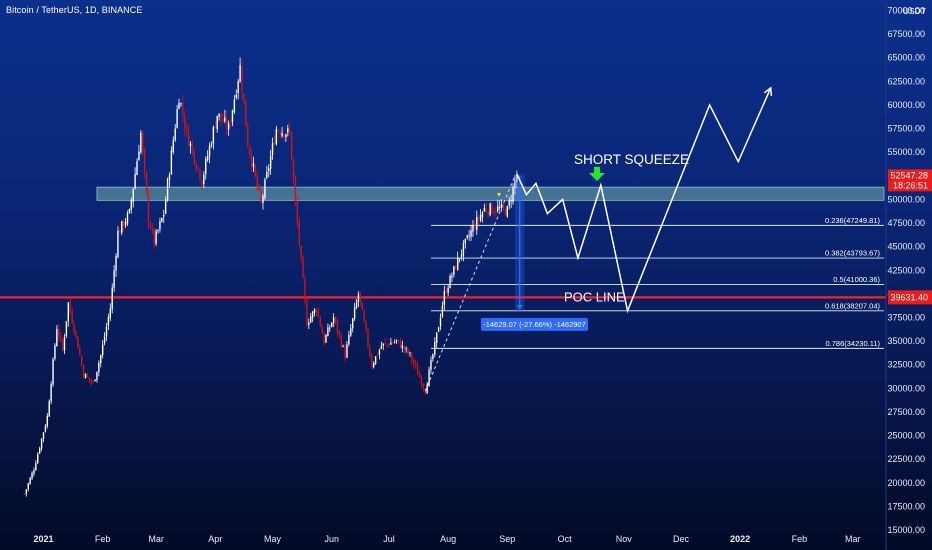 The height and width of the screenshot is (550, 932). I want to click on trend-dashed-layer, so click(470, 283).